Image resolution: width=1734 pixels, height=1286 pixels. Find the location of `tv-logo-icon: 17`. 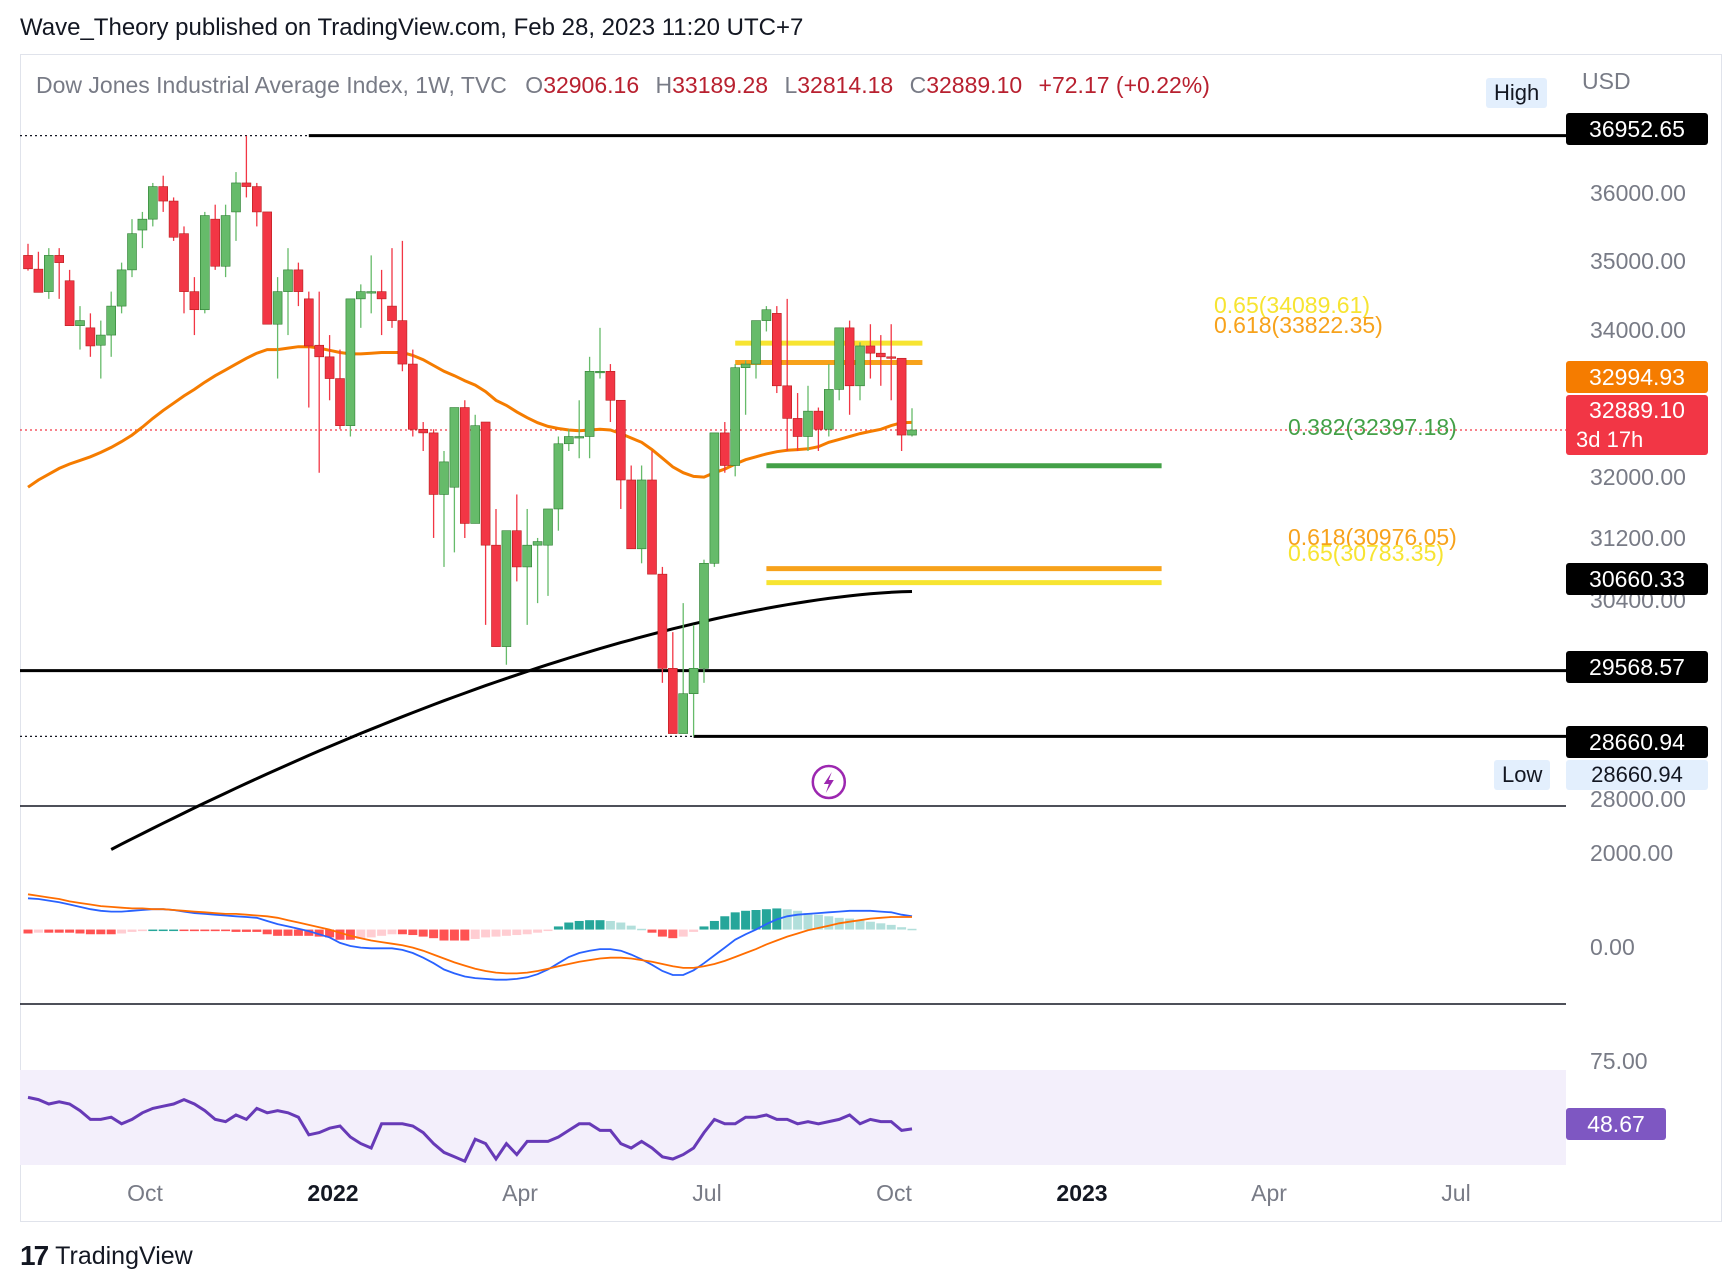

tv-logo-icon: 17 is located at coordinates (34, 1255).